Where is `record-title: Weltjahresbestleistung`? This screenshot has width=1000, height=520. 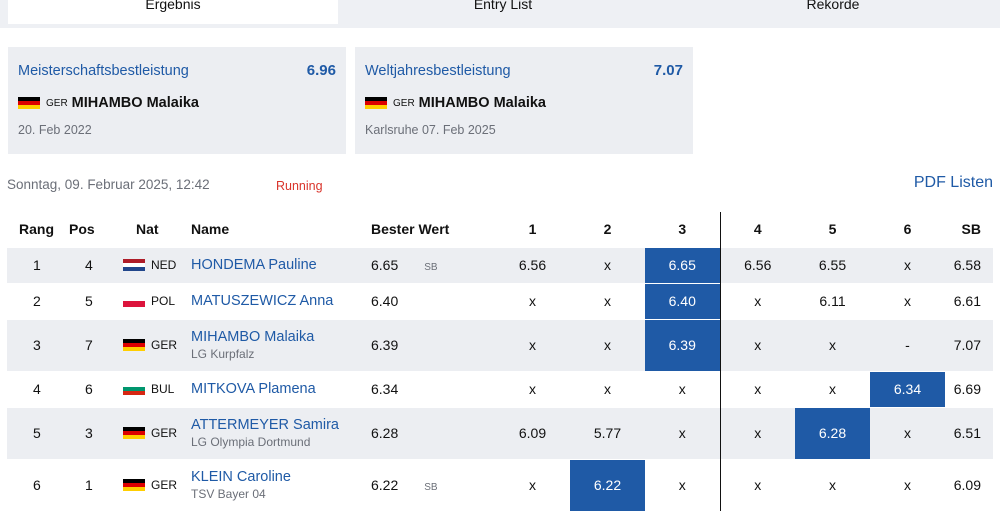
record-title: Weltjahresbestleistung is located at coordinates (438, 71).